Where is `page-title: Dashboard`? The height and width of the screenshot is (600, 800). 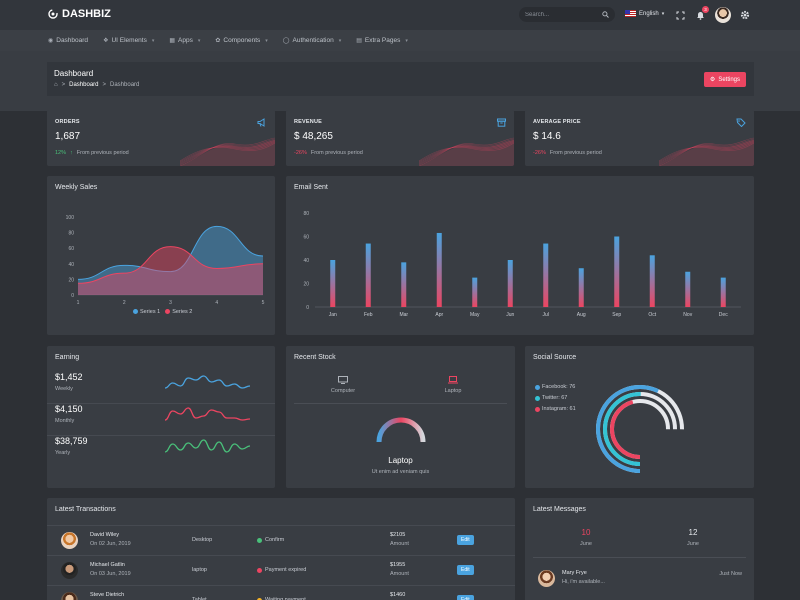
page-title: Dashboard is located at coordinates (74, 73).